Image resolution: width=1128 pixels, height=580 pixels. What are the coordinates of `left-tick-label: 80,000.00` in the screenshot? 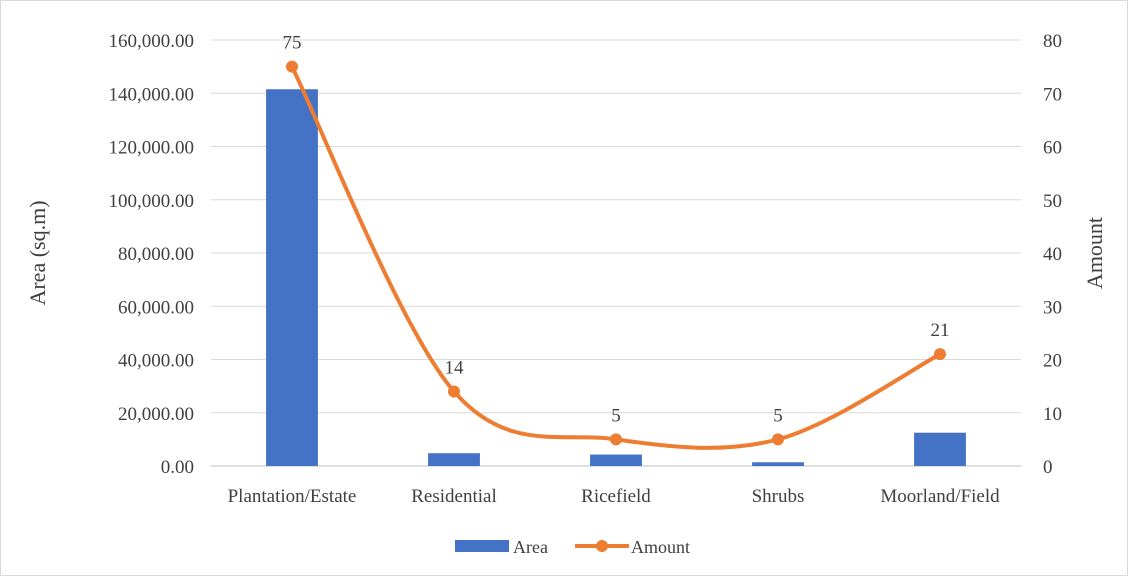 It's located at (156, 254).